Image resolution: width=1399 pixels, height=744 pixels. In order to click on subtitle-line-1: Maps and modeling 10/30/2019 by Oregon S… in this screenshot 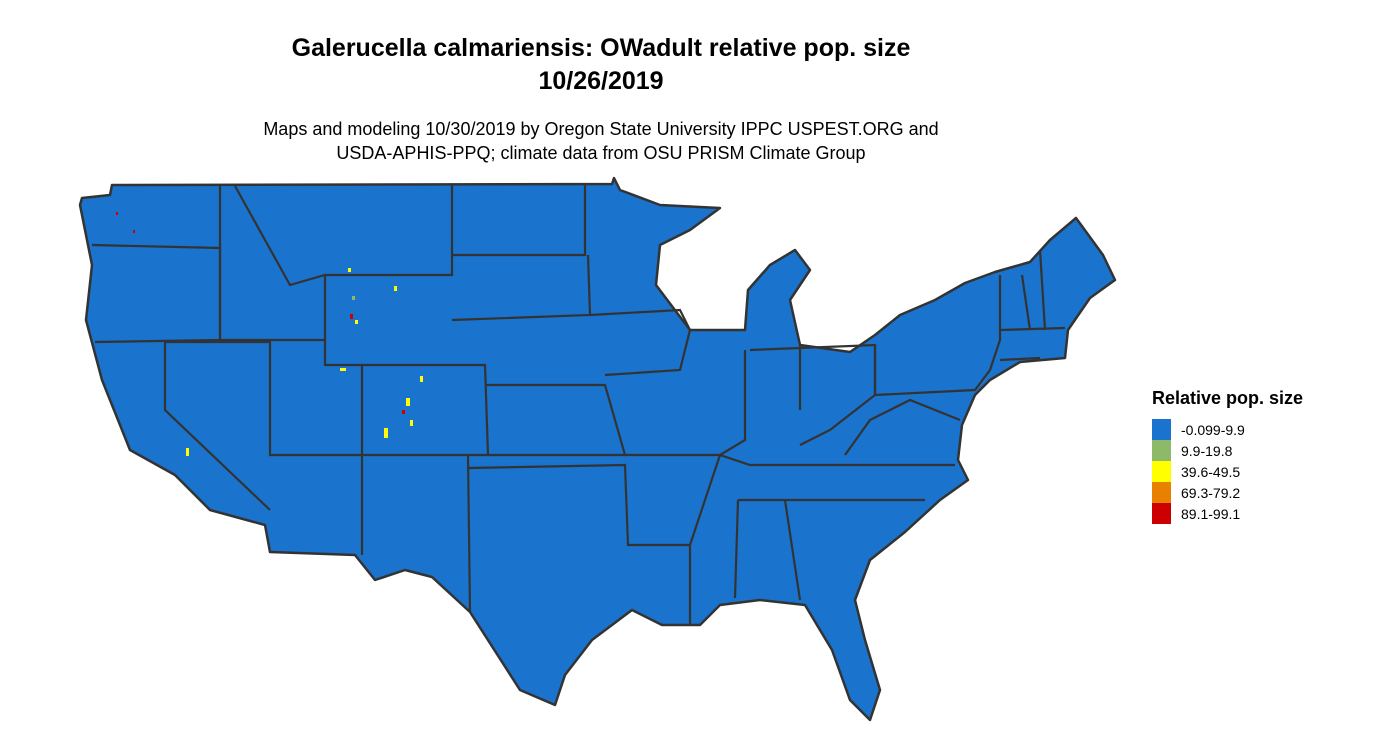, I will do `click(601, 129)`.